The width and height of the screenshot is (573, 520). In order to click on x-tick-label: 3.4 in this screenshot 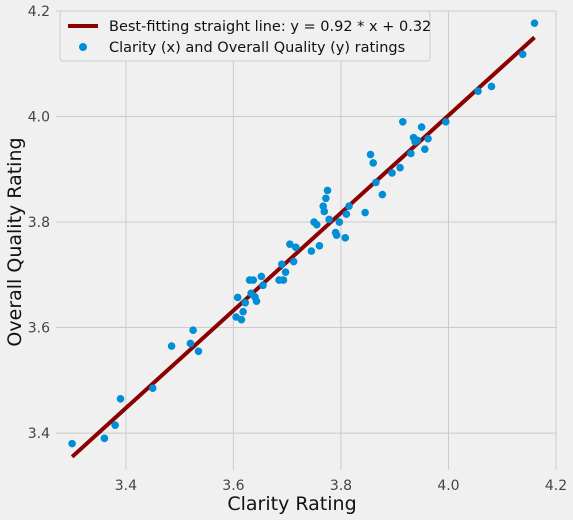, I will do `click(126, 486)`.